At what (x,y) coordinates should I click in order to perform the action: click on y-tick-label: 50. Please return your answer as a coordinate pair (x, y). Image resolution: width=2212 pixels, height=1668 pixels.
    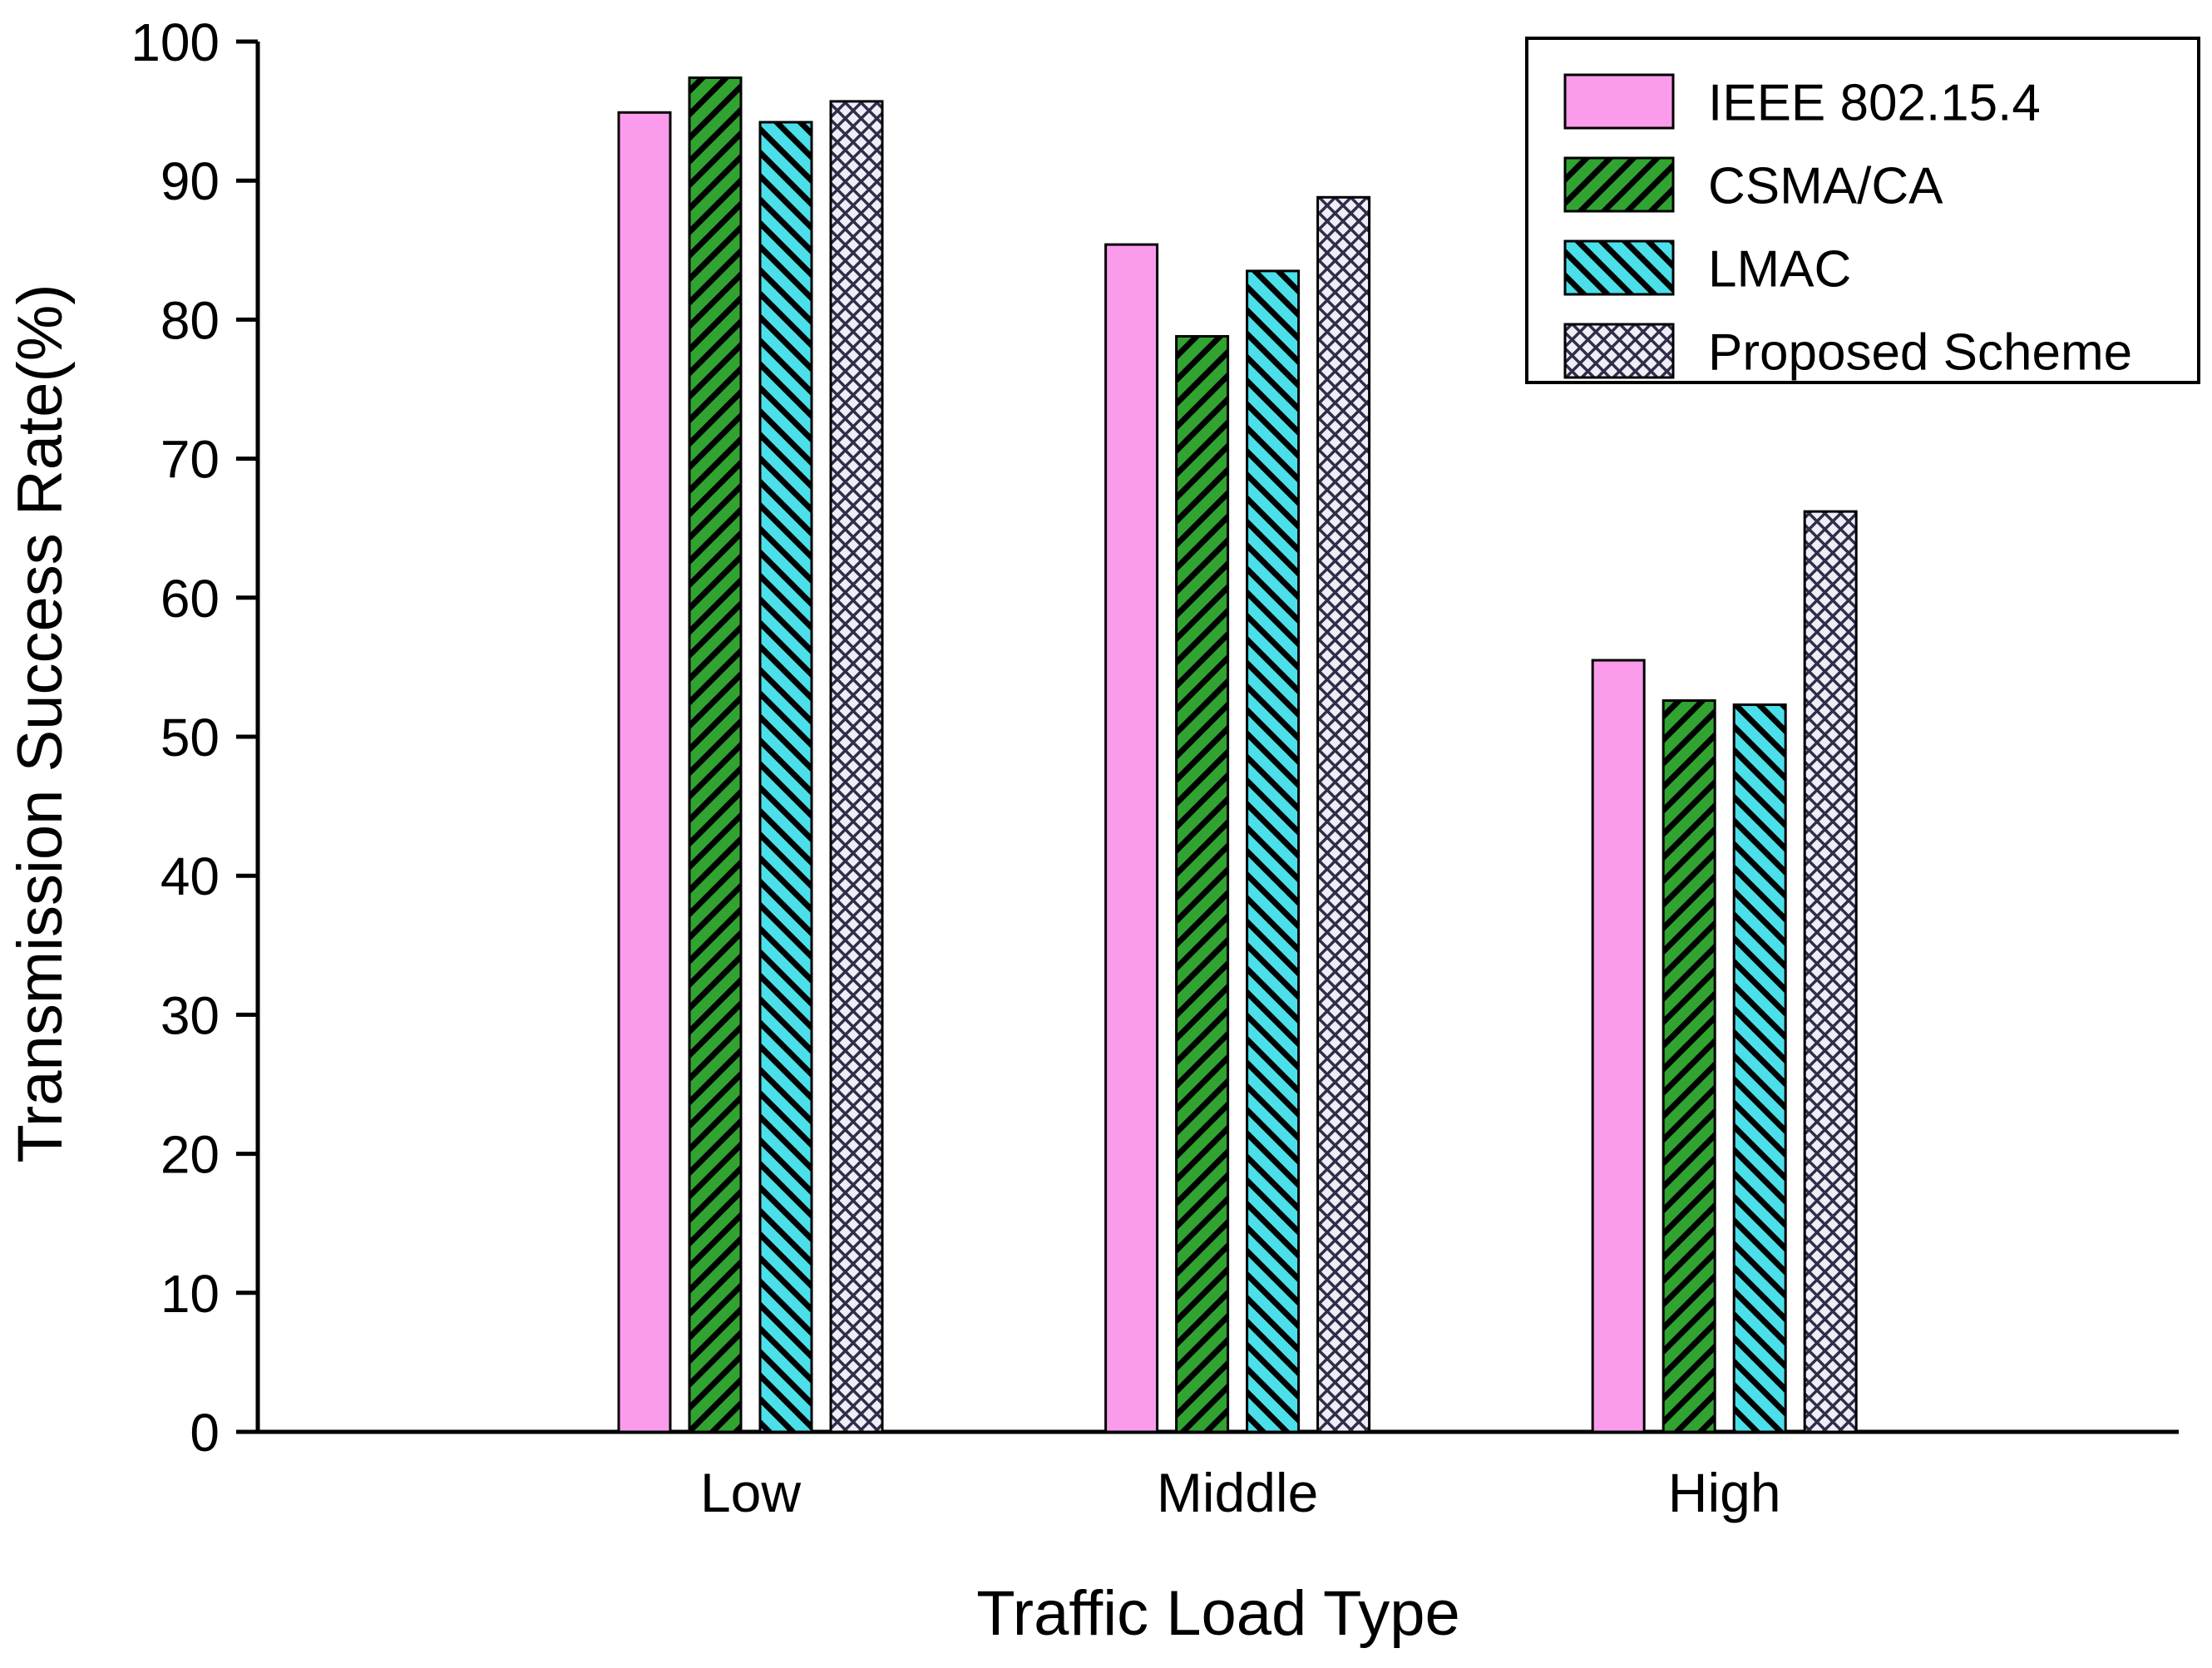
    Looking at the image, I should click on (190, 737).